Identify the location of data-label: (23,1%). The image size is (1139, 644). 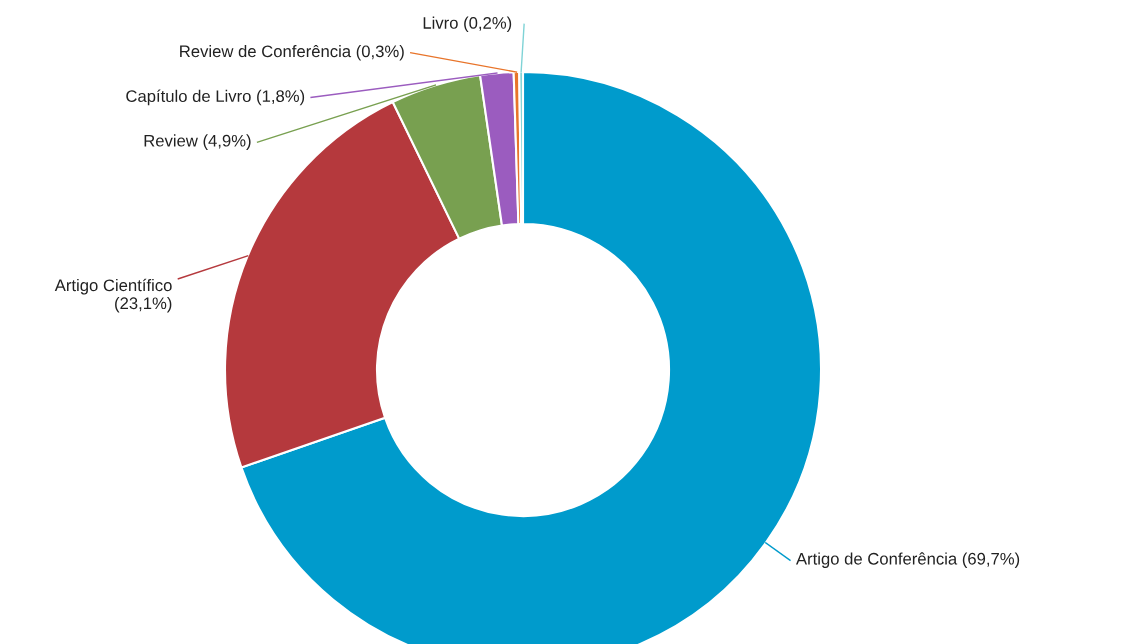
(143, 304).